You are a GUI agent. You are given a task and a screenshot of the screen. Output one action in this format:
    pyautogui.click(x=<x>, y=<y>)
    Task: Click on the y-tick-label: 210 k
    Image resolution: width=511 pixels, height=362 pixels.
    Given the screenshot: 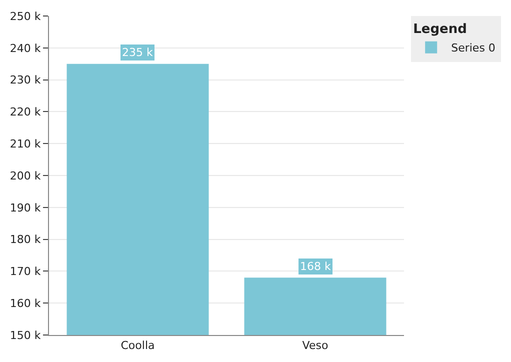 What is the action you would take?
    pyautogui.click(x=26, y=143)
    